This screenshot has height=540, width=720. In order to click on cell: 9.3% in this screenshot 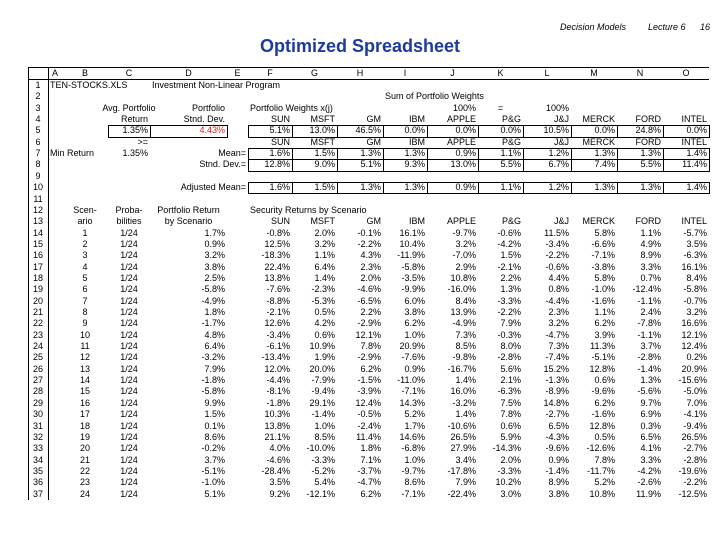, I will do `click(414, 164)`.